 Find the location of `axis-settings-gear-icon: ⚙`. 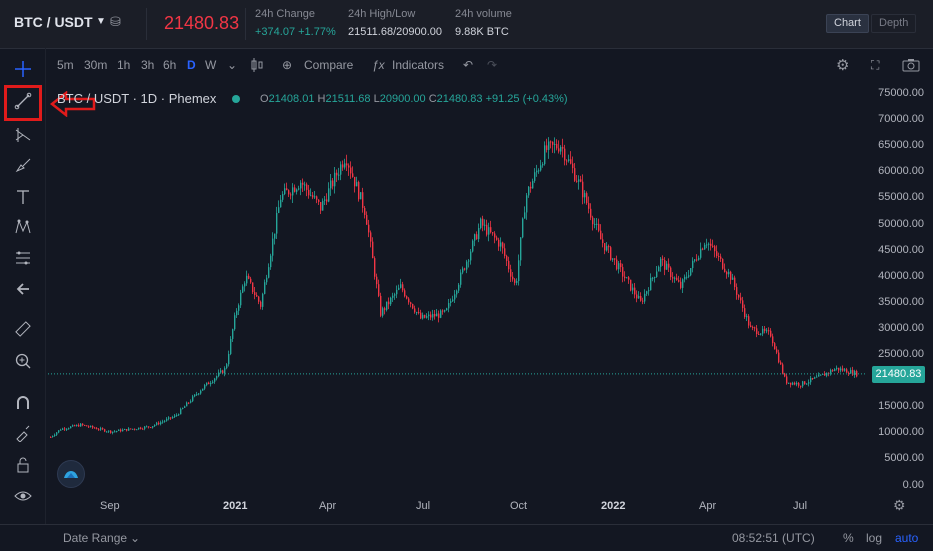

axis-settings-gear-icon: ⚙ is located at coordinates (899, 505).